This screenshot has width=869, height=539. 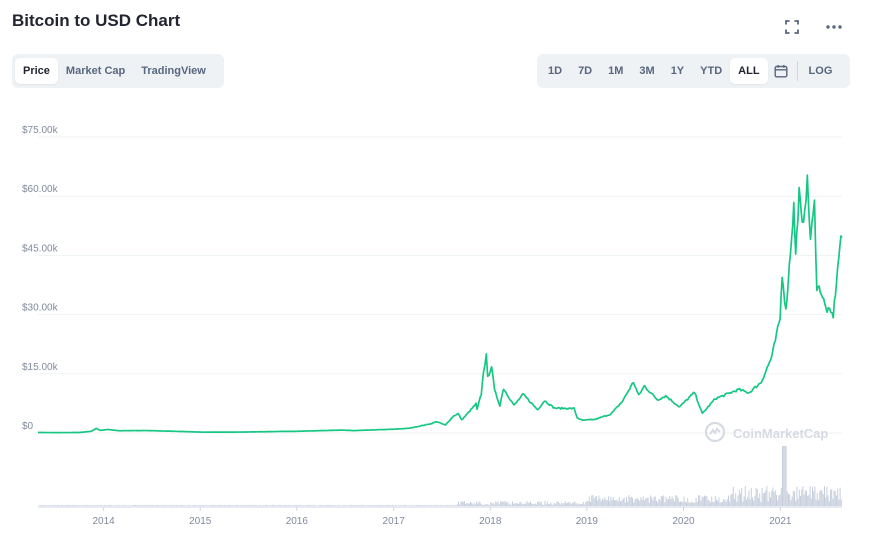 I want to click on header-actions, so click(x=813, y=27).